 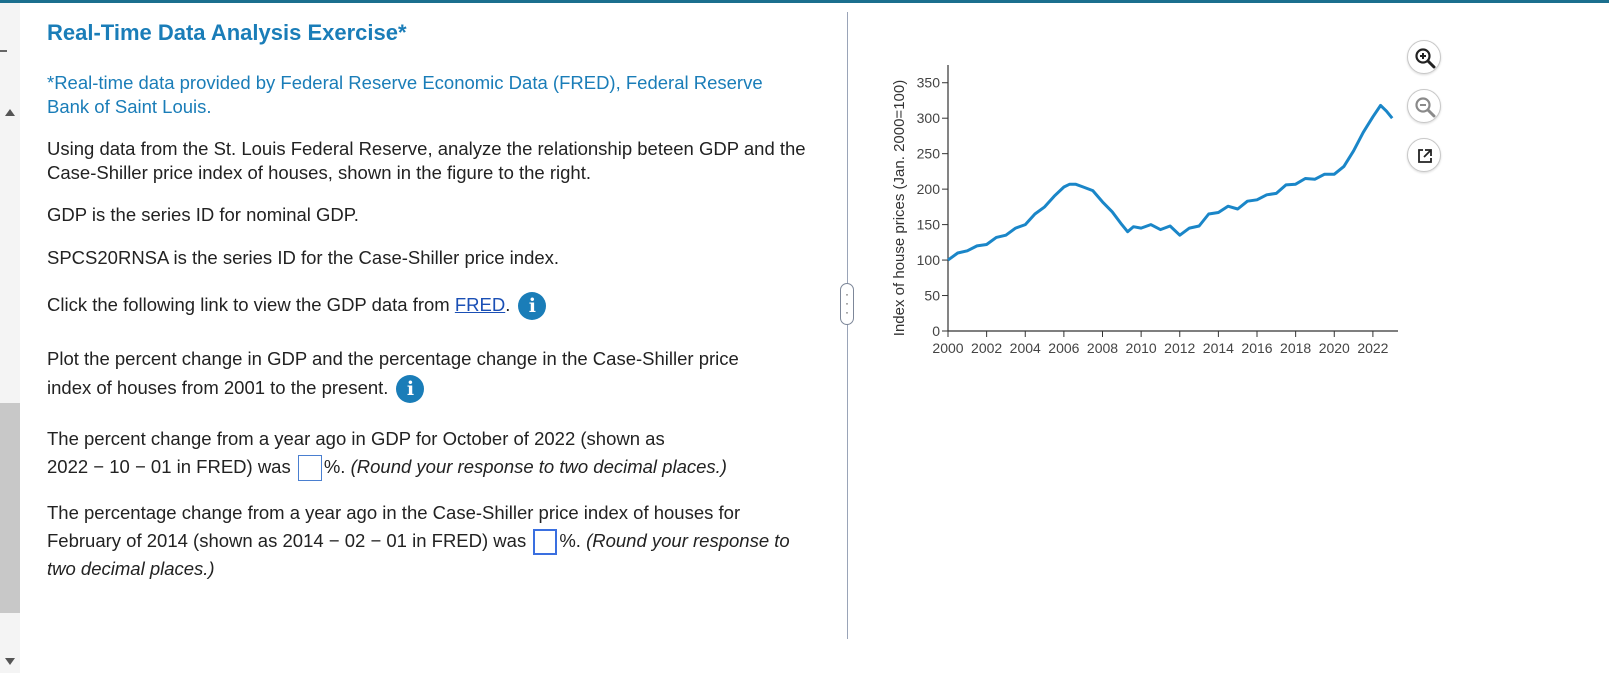 What do you see at coordinates (936, 331) in the screenshot?
I see `y-tick-label: 0` at bounding box center [936, 331].